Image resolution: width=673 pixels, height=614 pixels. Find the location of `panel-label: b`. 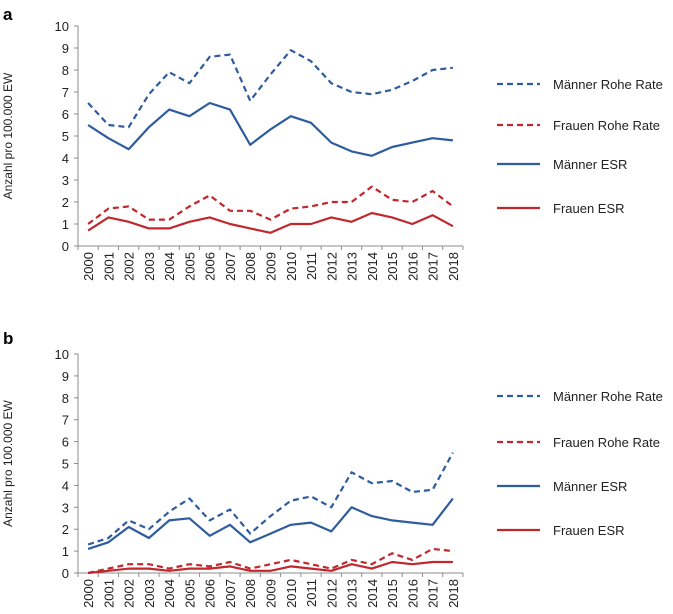

panel-label: b is located at coordinates (8, 338).